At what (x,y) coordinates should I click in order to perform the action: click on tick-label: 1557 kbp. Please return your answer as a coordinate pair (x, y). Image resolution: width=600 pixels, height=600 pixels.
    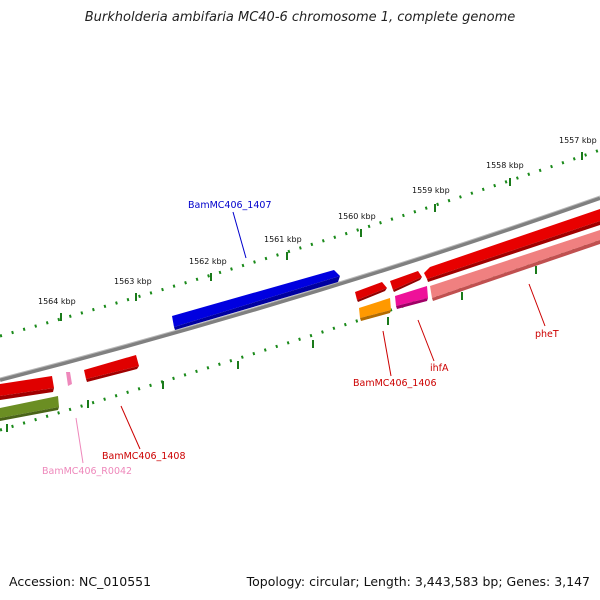
    Looking at the image, I should click on (578, 140).